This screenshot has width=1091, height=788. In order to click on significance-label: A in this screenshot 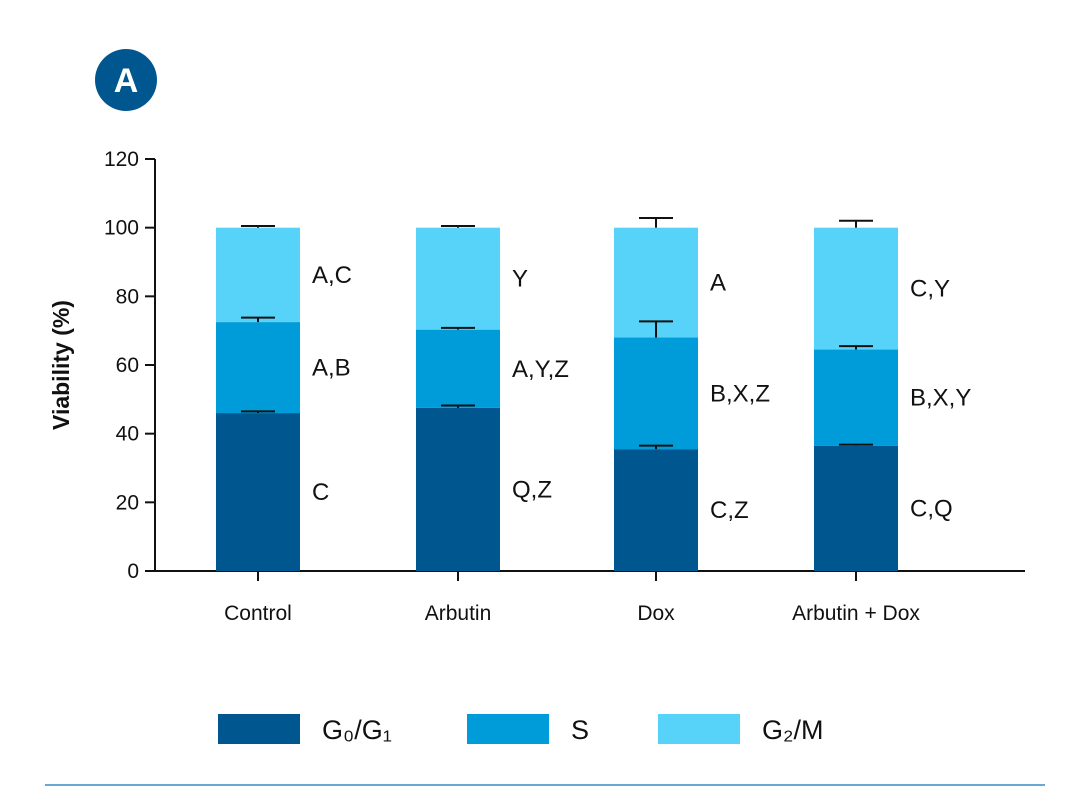, I will do `click(718, 283)`.